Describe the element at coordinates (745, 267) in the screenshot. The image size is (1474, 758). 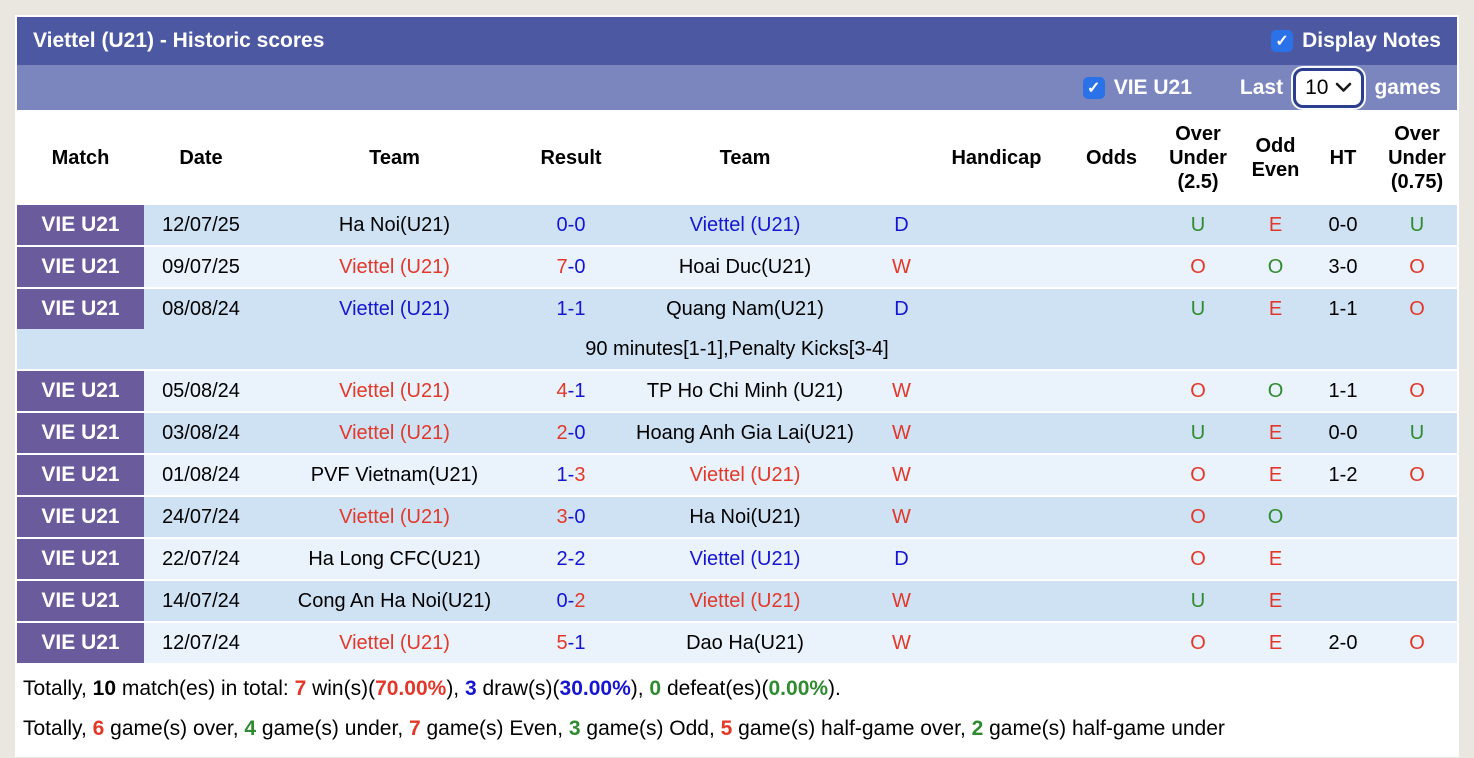
I see `away-team-cell: Hoai Duc(U21)` at that location.